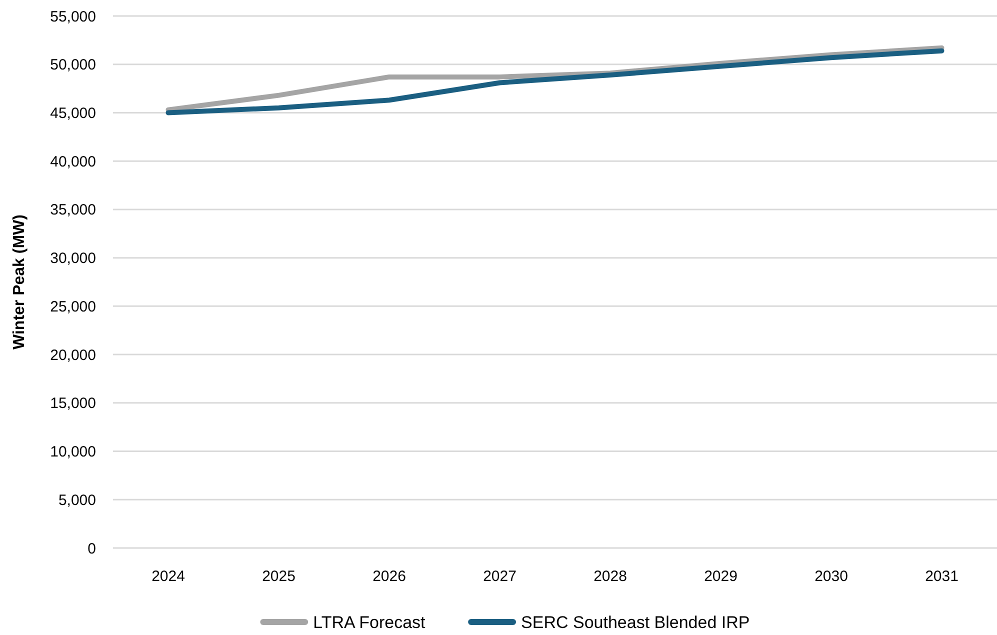  Describe the element at coordinates (73, 161) in the screenshot. I see `y-tick-label: 40,000` at that location.